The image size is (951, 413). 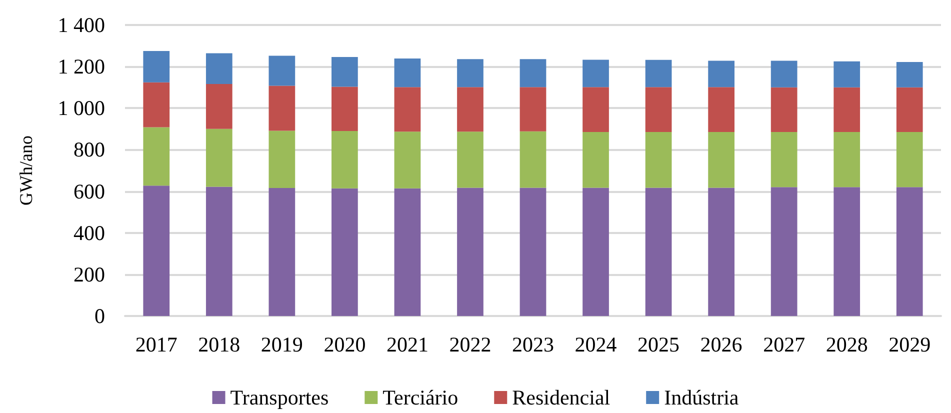 What do you see at coordinates (470, 344) in the screenshot?
I see `x-tick-label: 2022` at bounding box center [470, 344].